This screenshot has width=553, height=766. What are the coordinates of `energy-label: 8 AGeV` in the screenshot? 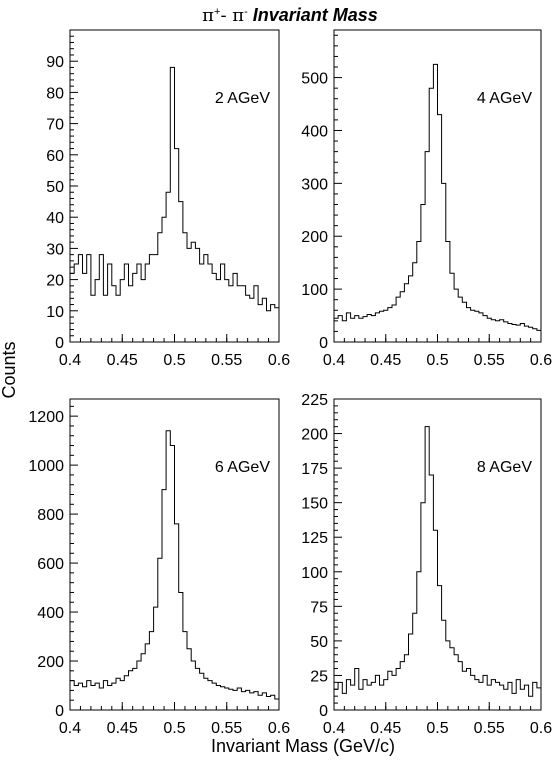 It's located at (504, 467).